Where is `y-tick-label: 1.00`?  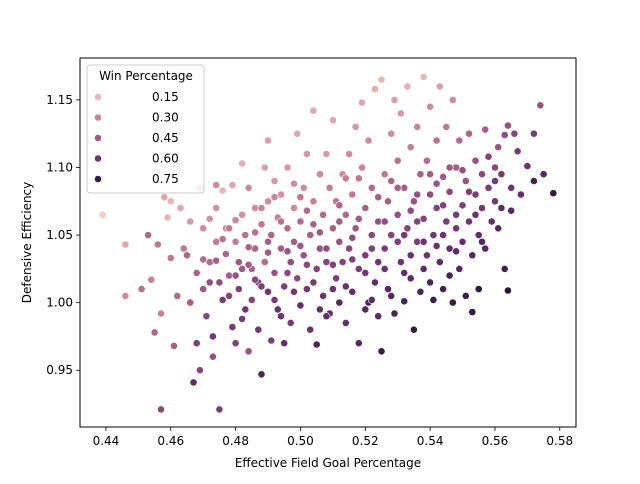 y-tick-label: 1.00 is located at coordinates (59, 303).